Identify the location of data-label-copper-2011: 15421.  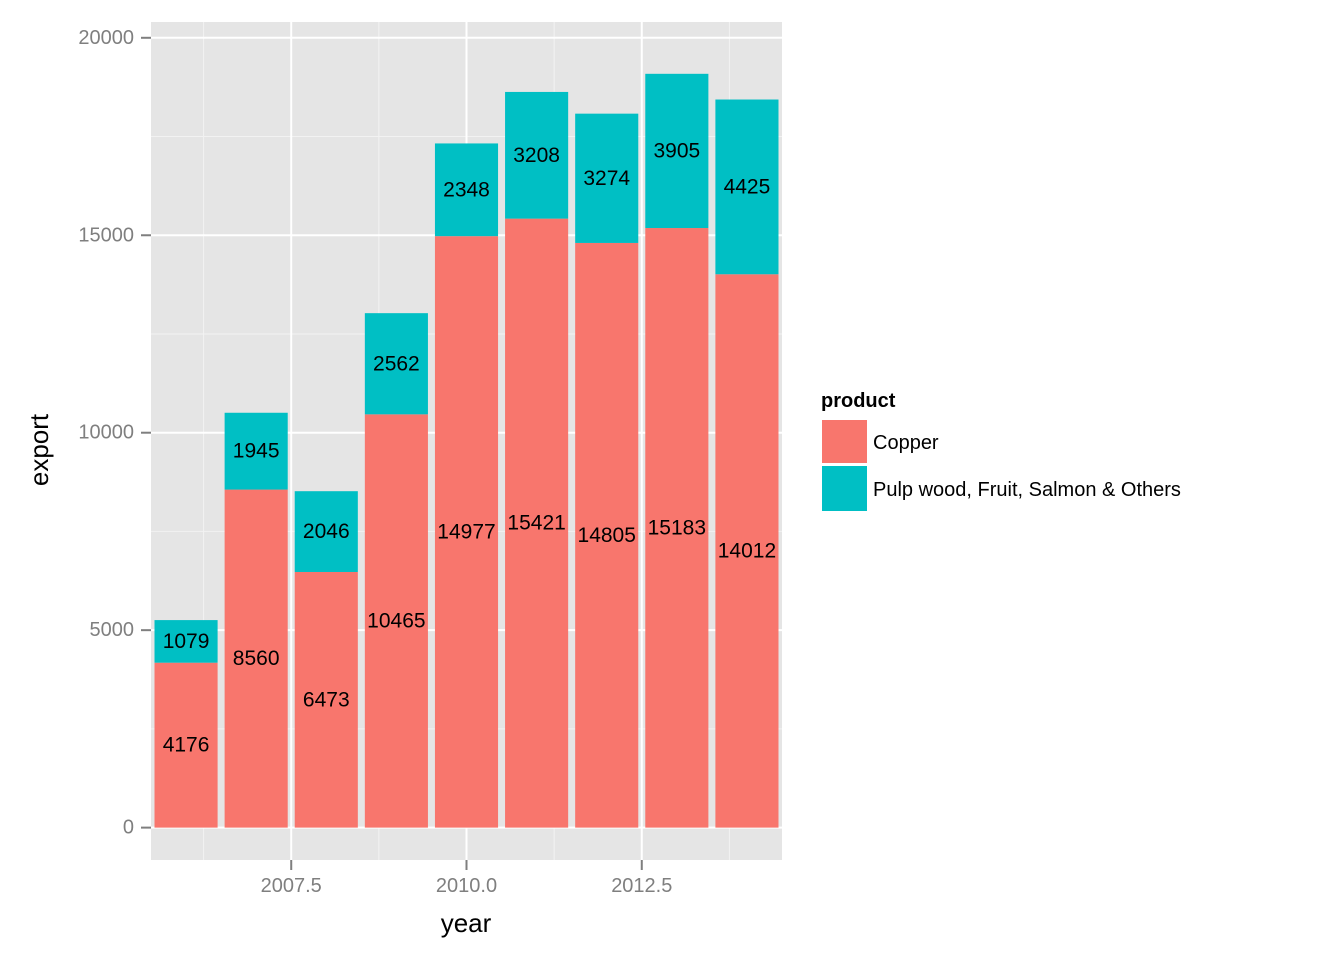
(536, 523).